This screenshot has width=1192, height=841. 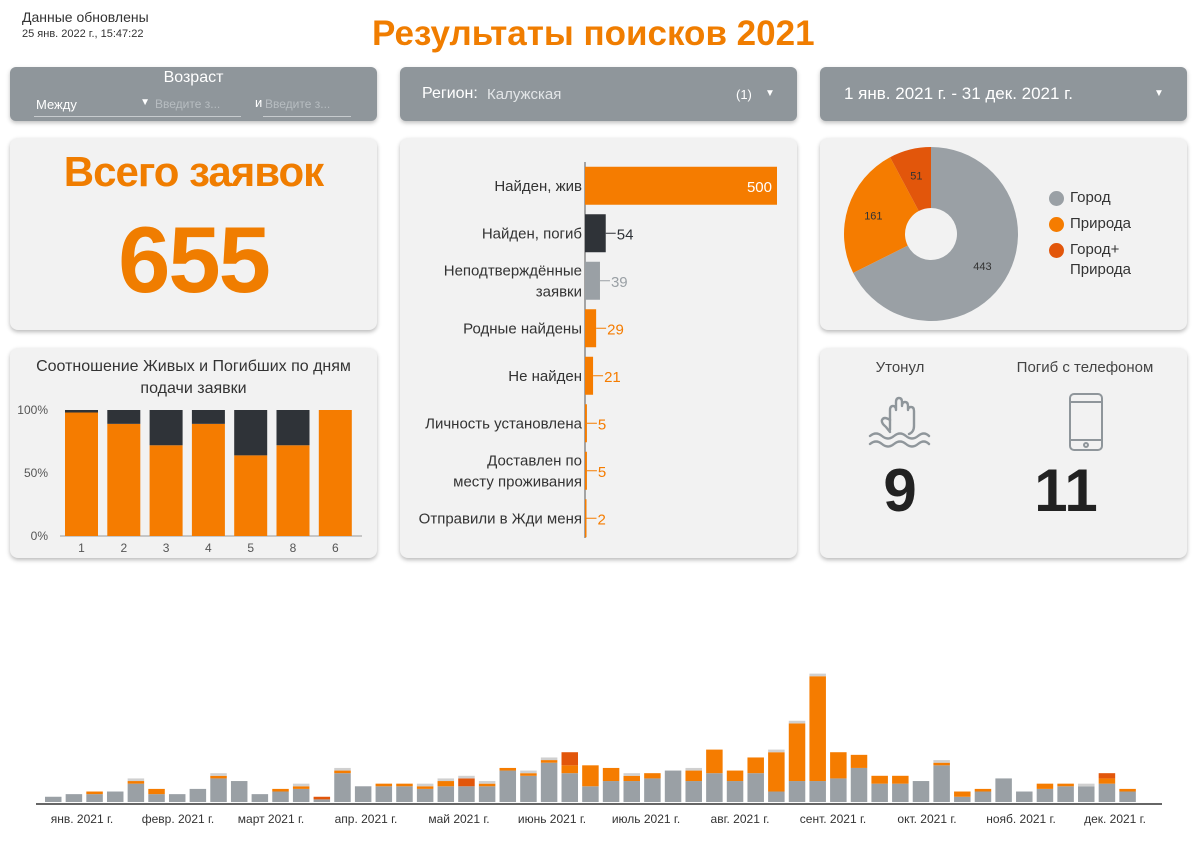 I want to click on date-range-picker: 1 янв. 2021 г. - 31 дек. 2021 г. ▼, so click(x=1003, y=94).